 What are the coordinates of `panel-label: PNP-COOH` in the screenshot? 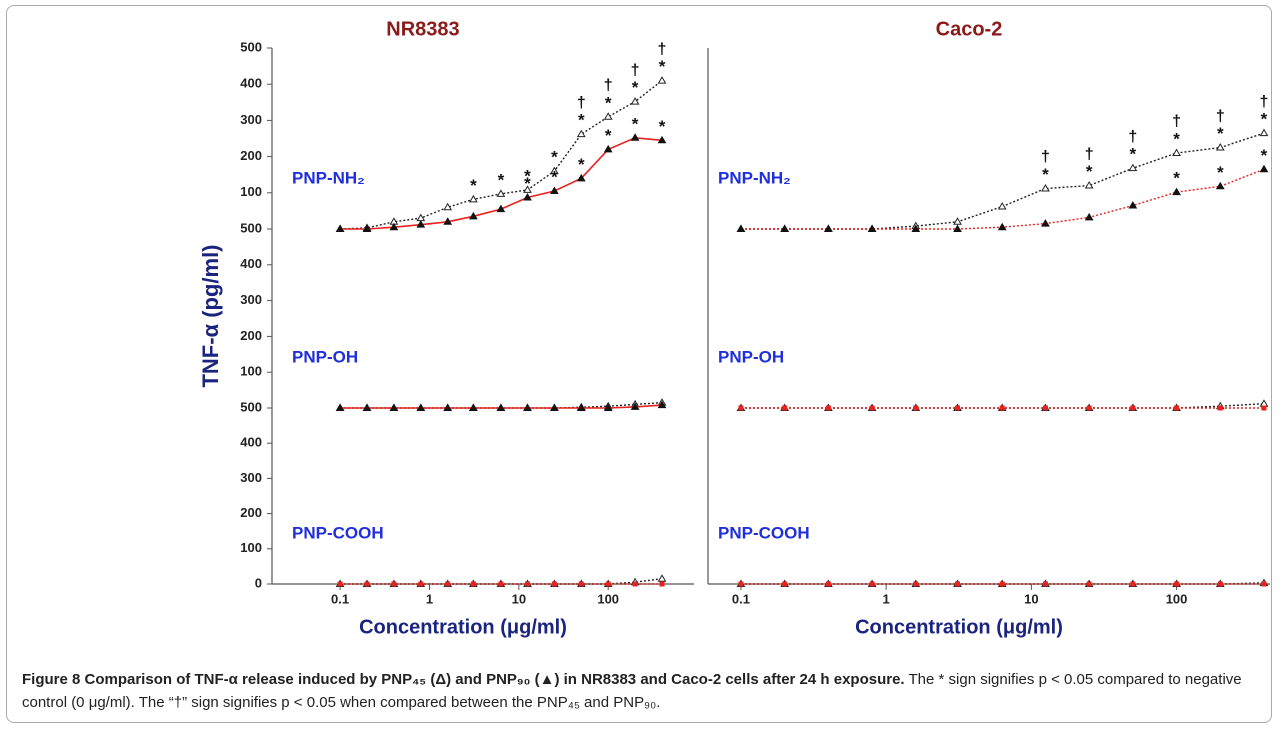 It's located at (338, 532).